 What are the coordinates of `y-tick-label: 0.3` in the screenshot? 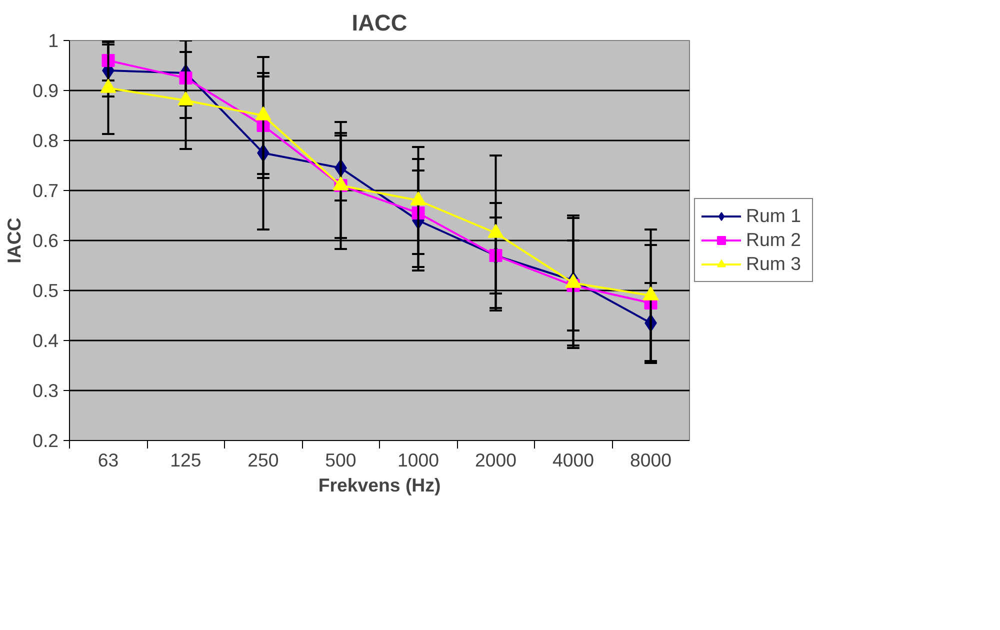 It's located at (45, 390).